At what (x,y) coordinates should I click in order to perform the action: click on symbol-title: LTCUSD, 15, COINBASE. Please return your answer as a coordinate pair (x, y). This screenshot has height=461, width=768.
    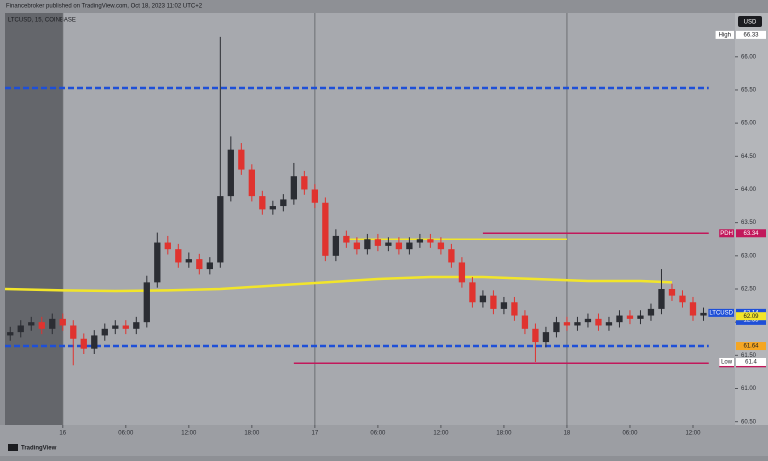
    Looking at the image, I should click on (42, 21).